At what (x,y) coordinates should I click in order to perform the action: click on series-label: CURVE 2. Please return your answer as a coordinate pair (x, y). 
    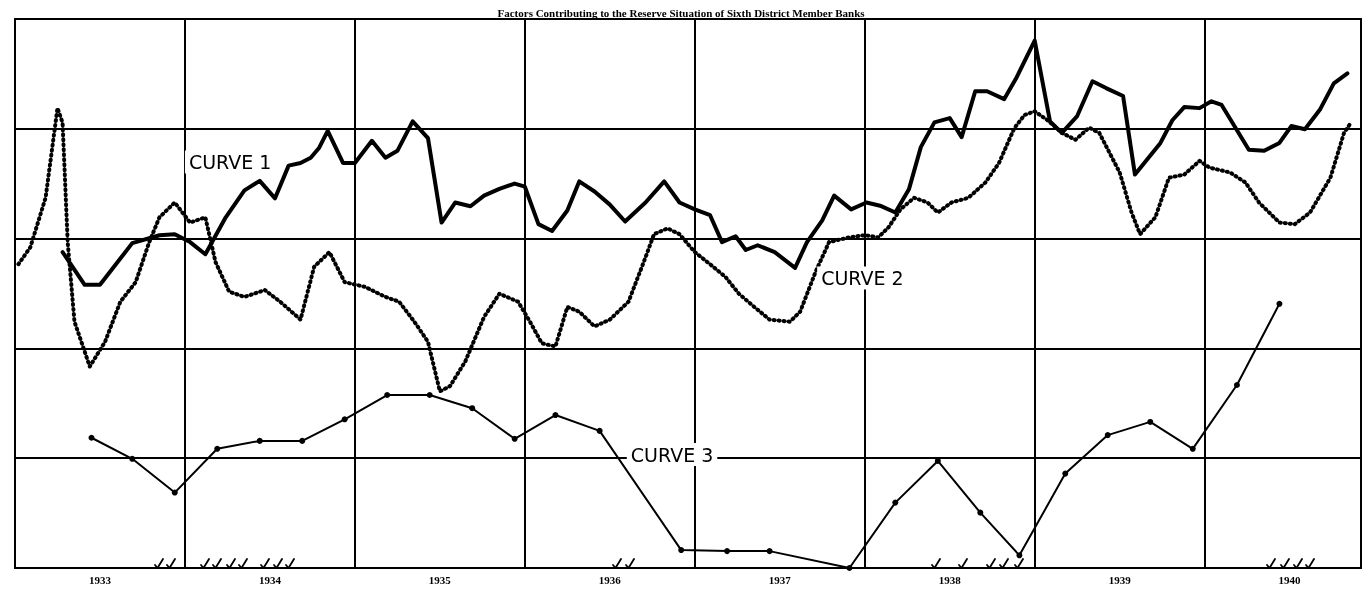
    Looking at the image, I should click on (862, 277).